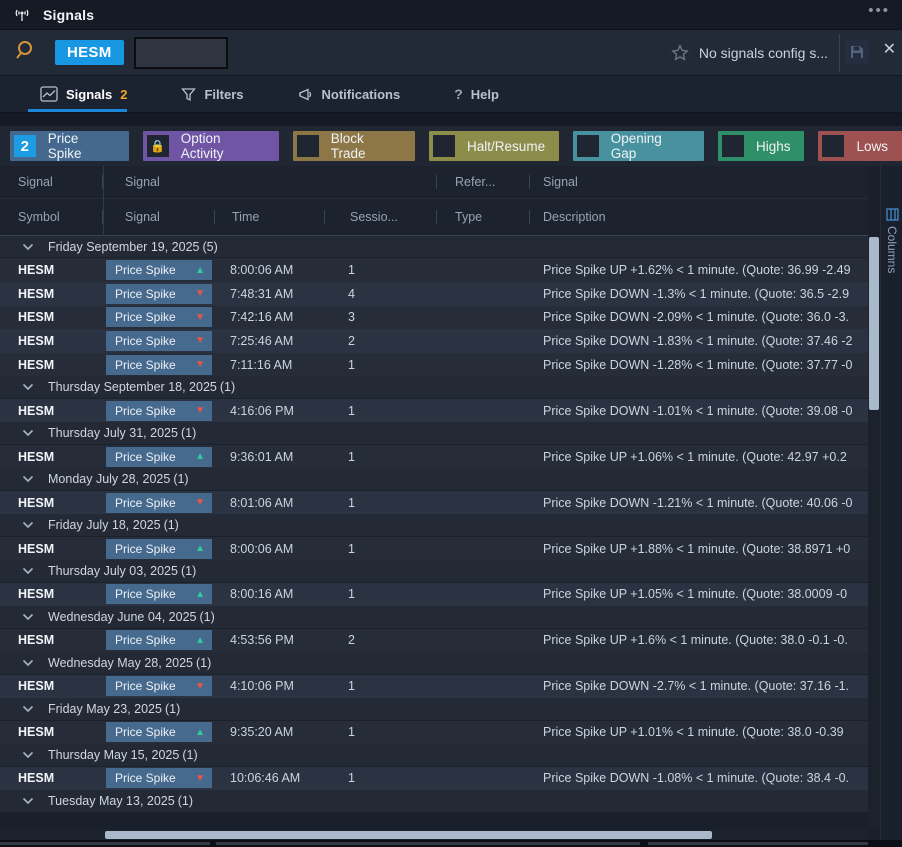 This screenshot has width=902, height=847. I want to click on horizontal-scrollbar, so click(434, 835).